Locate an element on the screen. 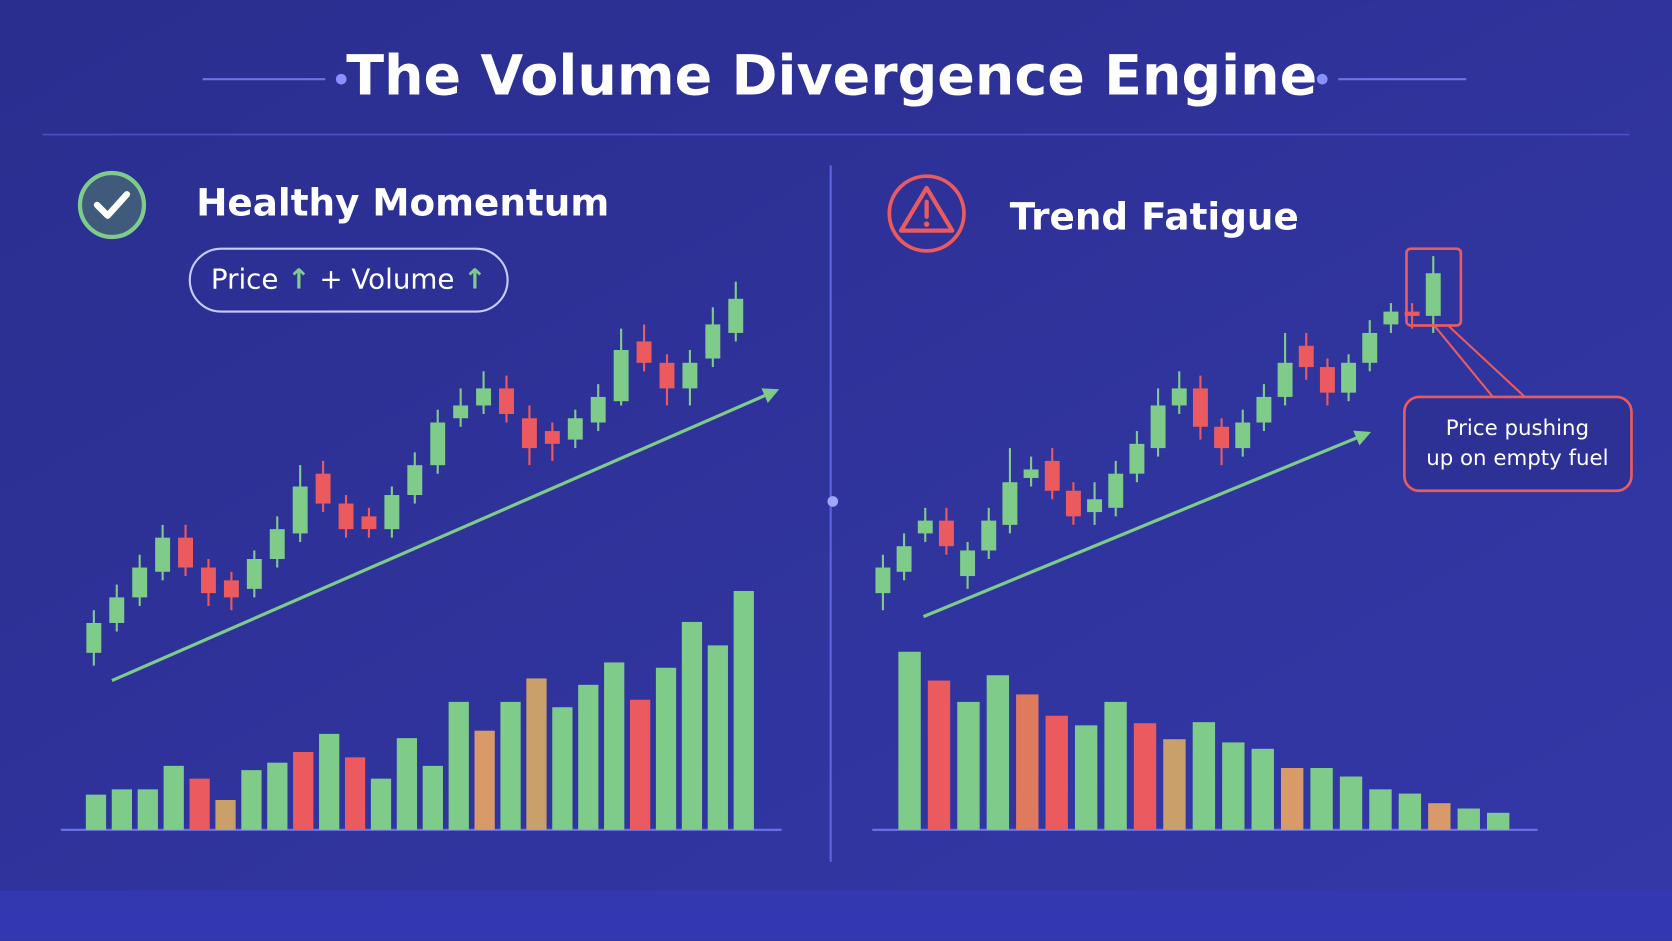 This screenshot has height=941, width=1672. warning-mark is located at coordinates (926, 224).